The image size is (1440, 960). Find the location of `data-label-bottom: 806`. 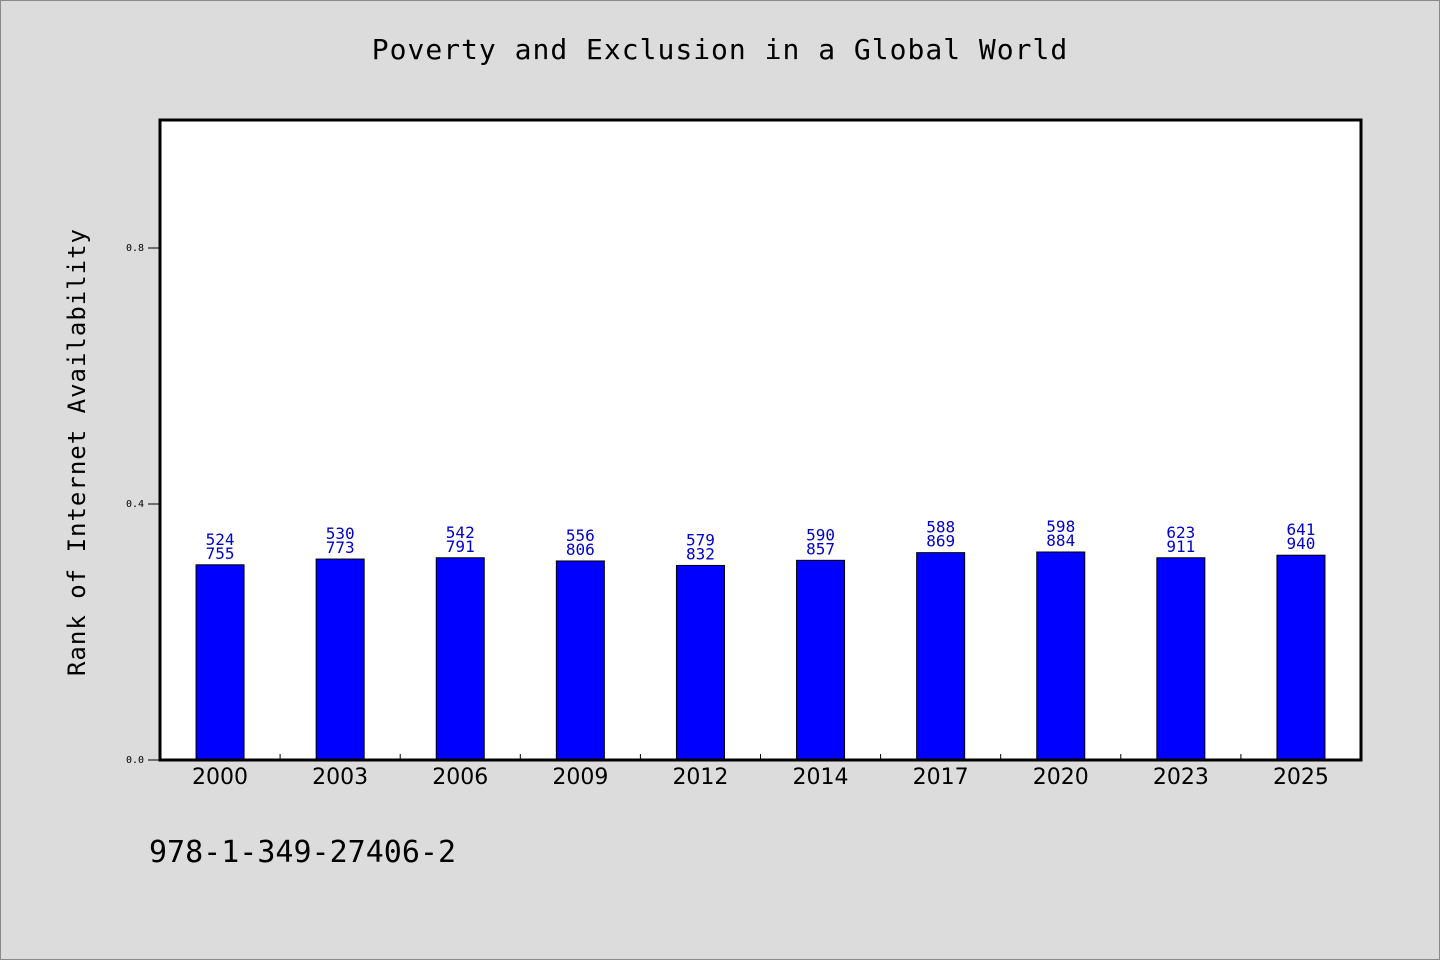

data-label-bottom: 806 is located at coordinates (580, 549).